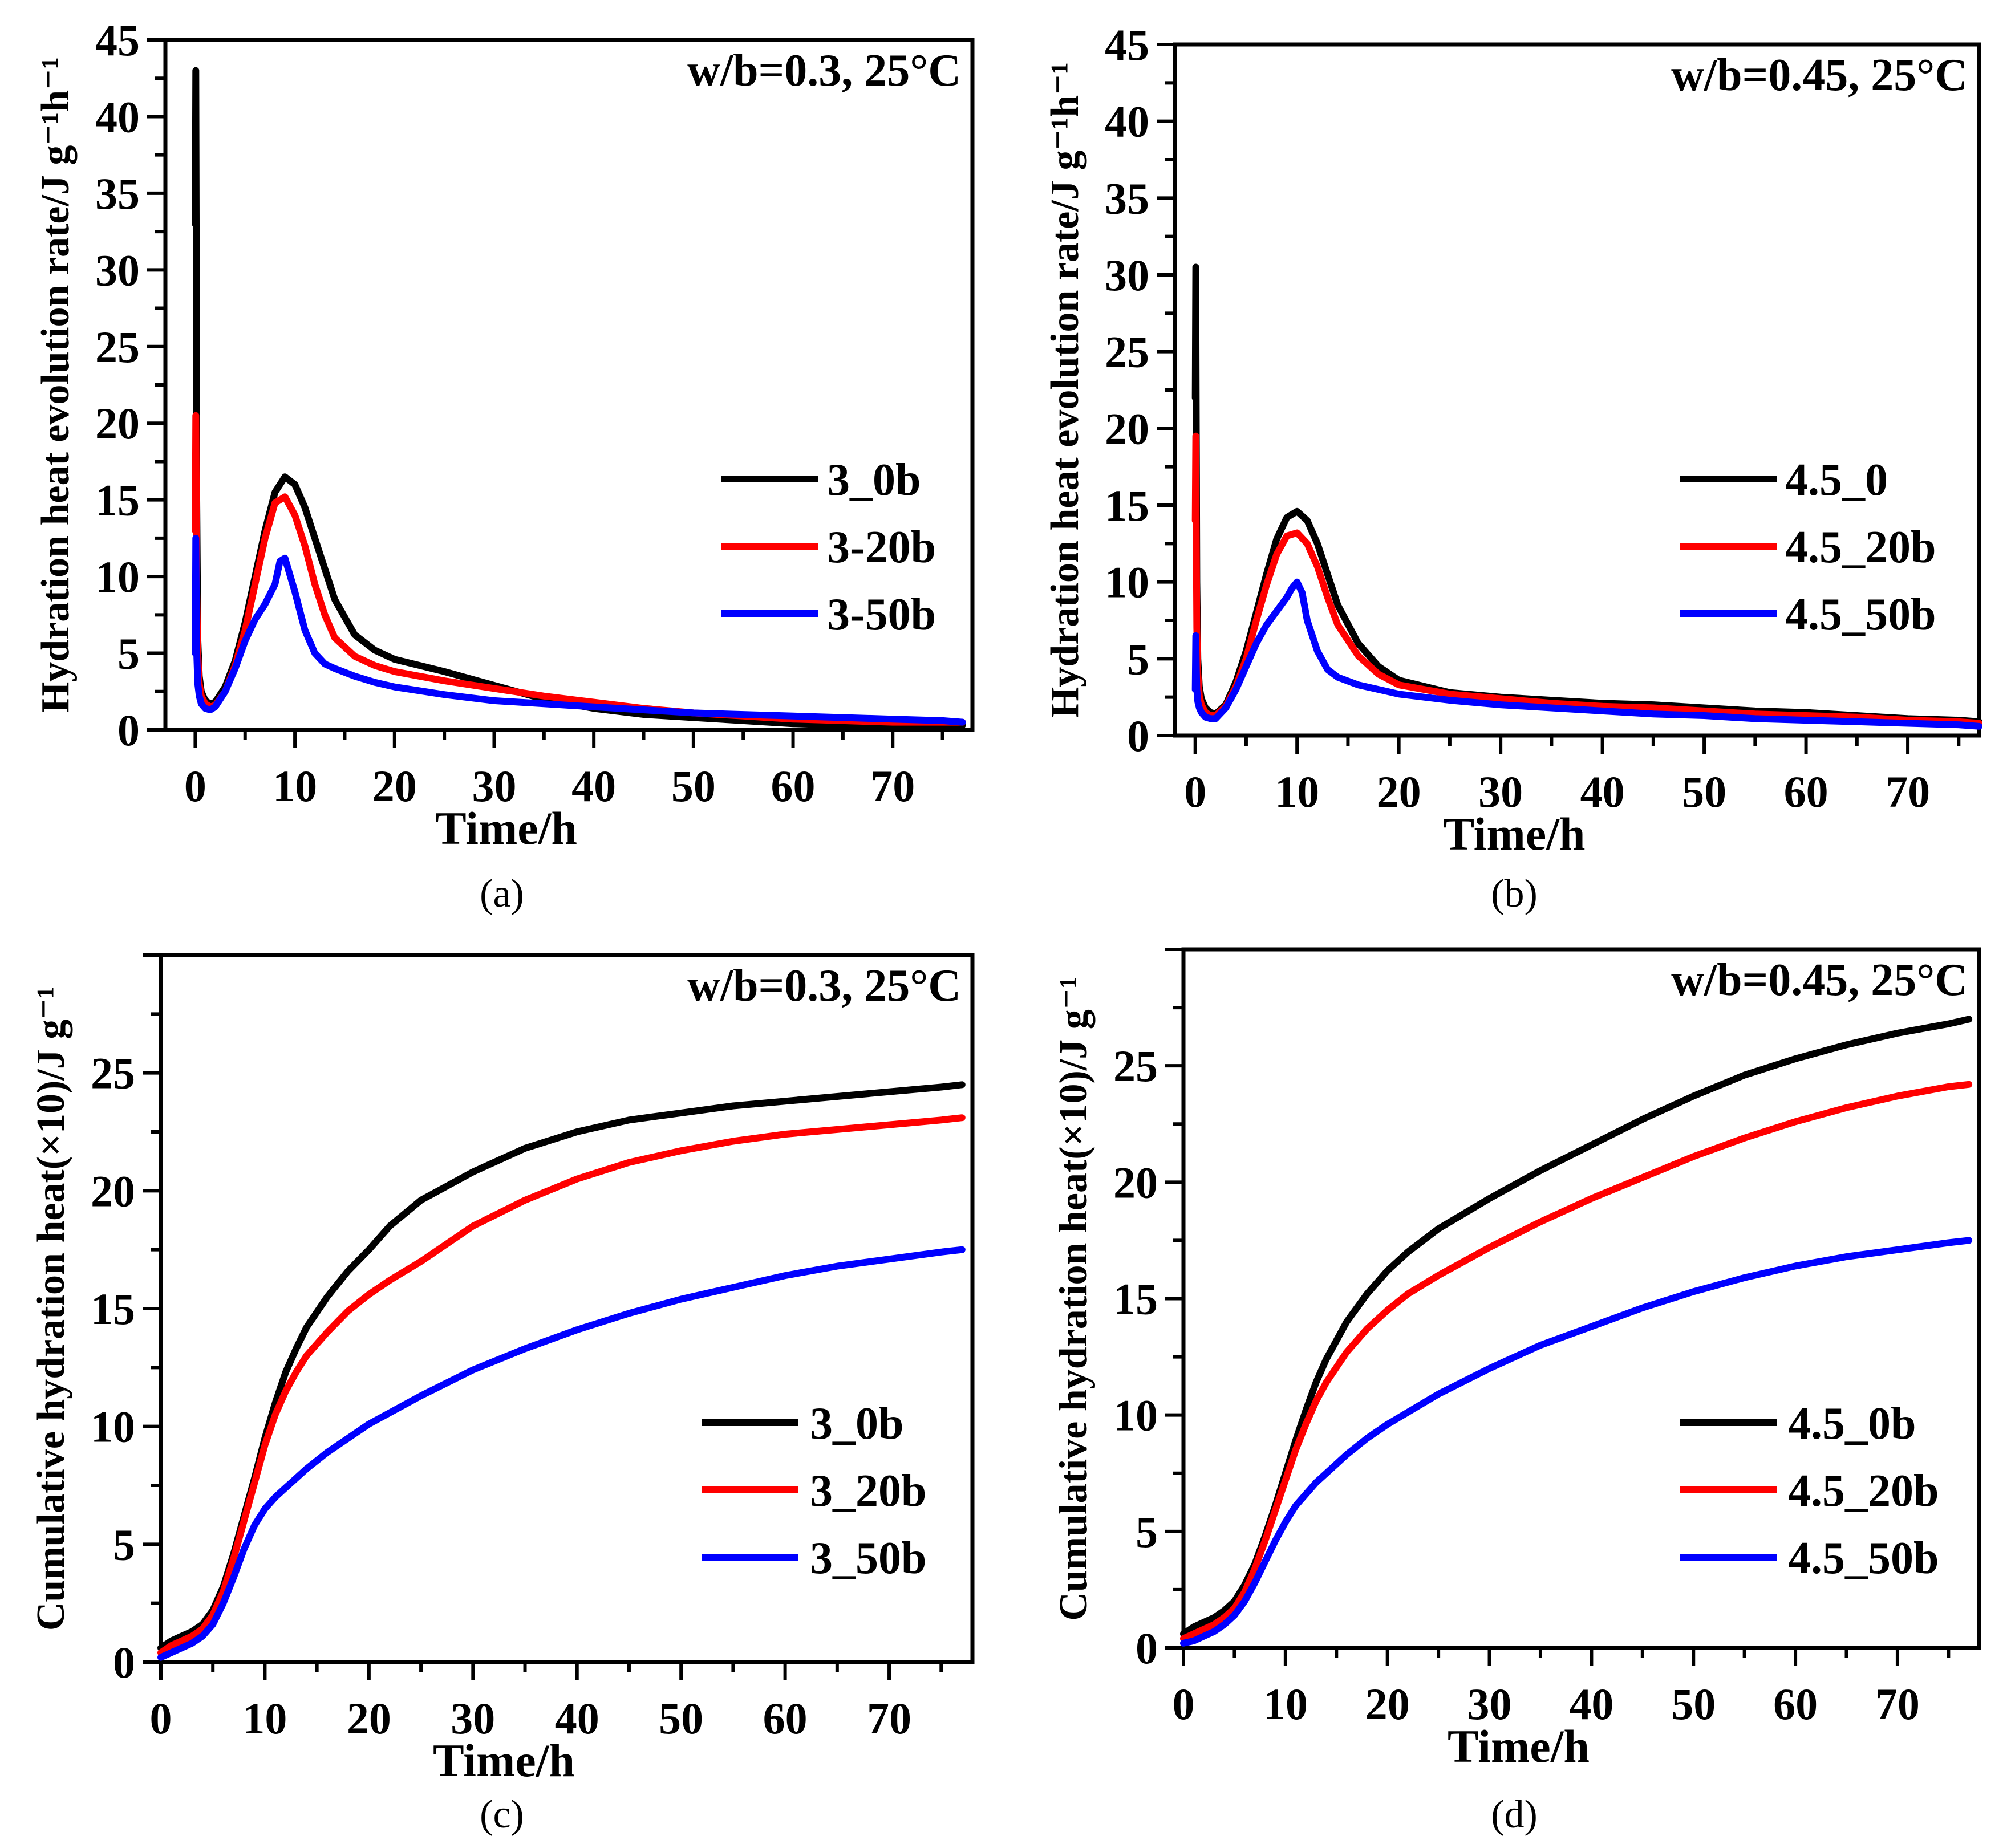  What do you see at coordinates (1514, 894) in the screenshot?
I see `panel-caption: (b)` at bounding box center [1514, 894].